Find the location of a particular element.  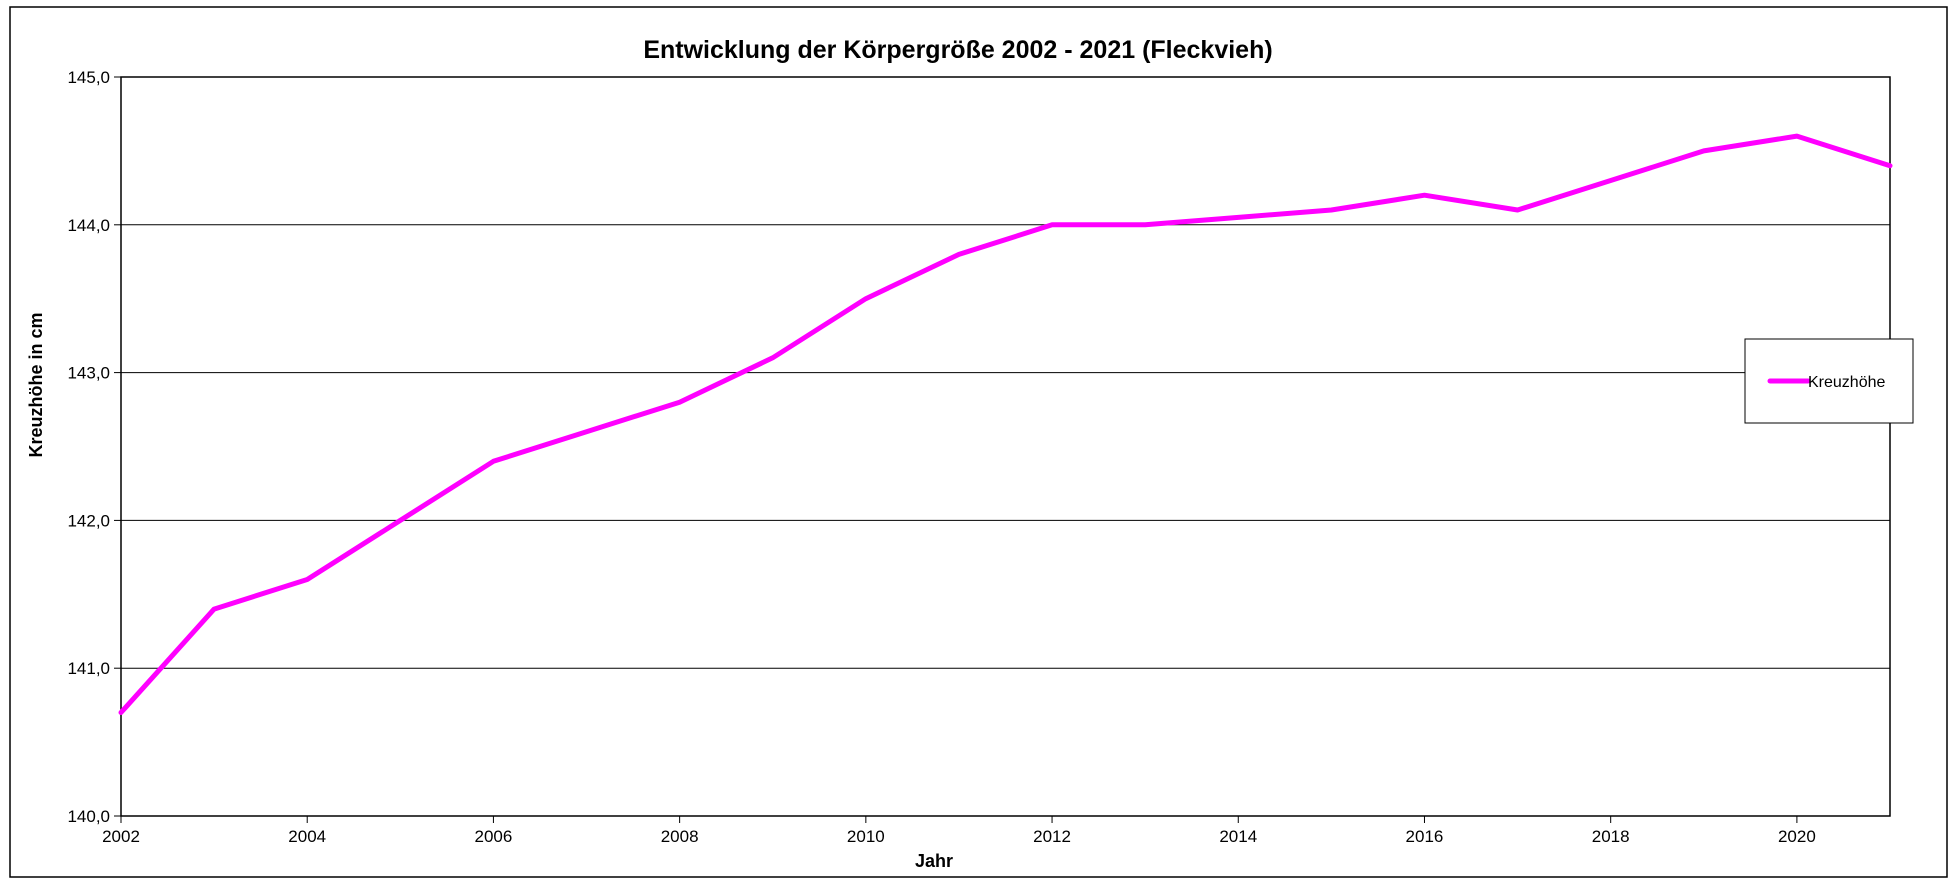

y-tick-label: 140,0 is located at coordinates (88, 816).